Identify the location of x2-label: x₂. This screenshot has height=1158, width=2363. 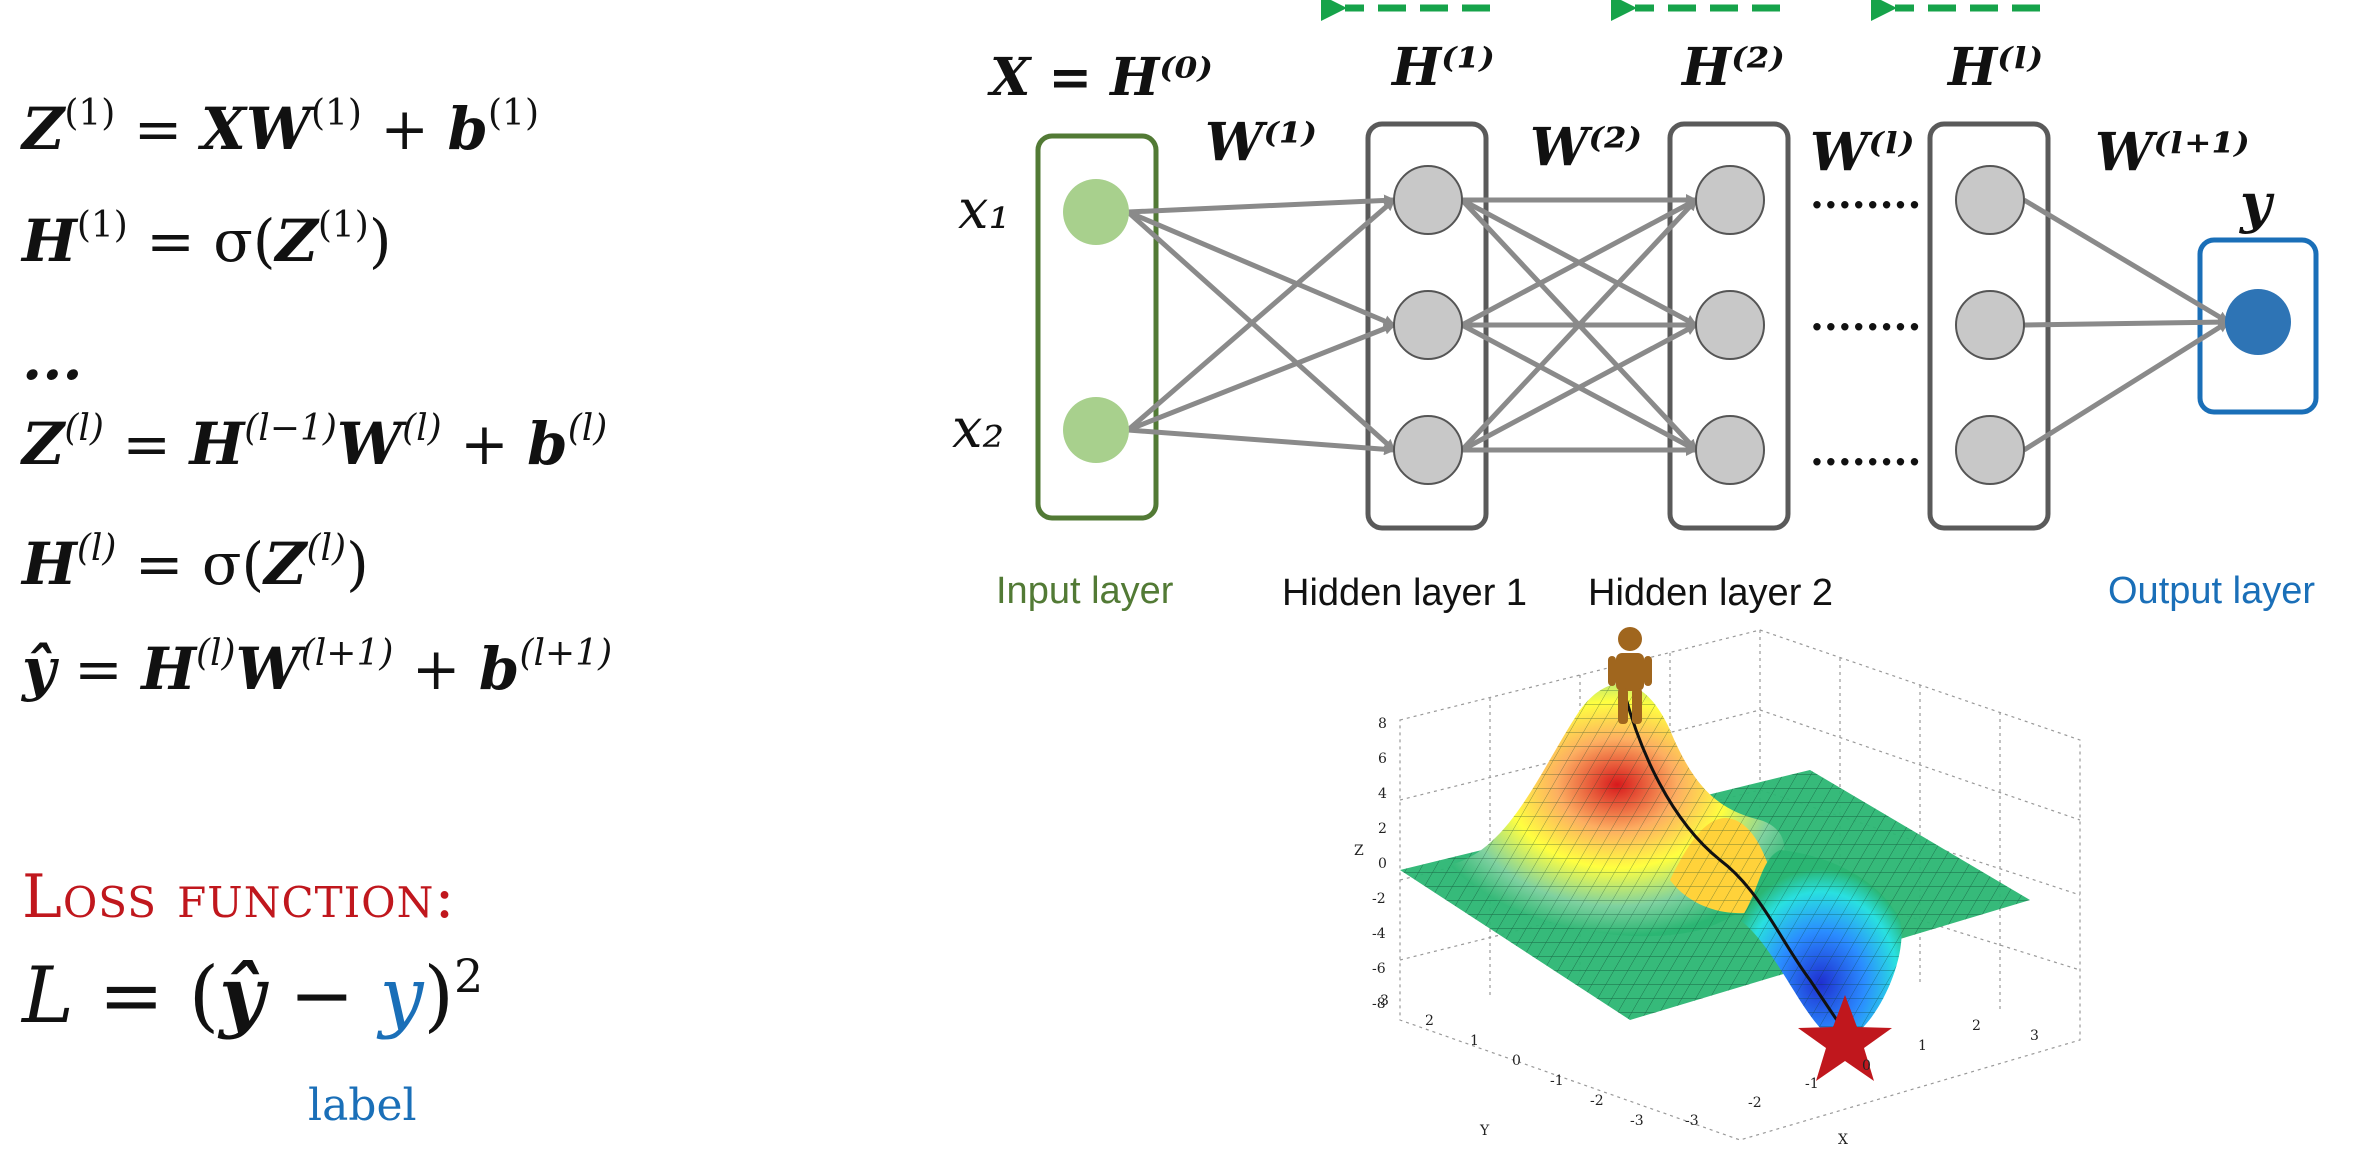
(978, 428).